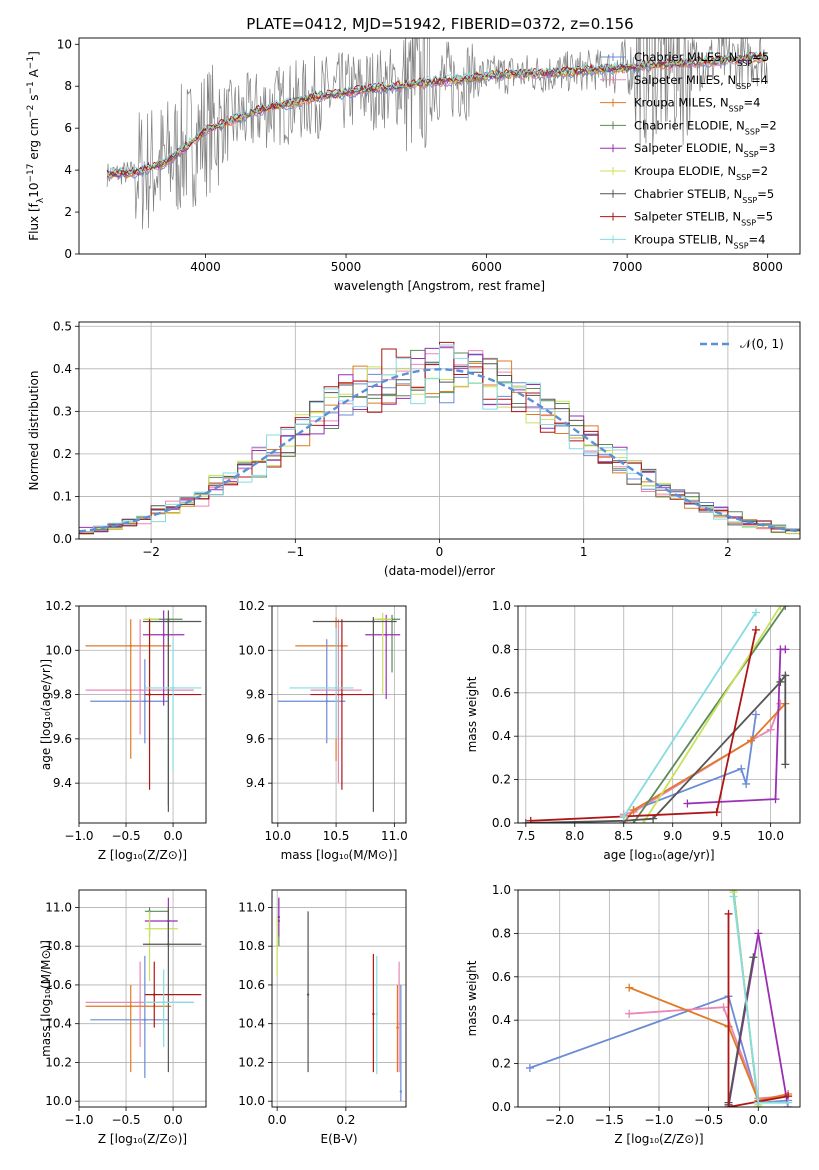 The height and width of the screenshot is (1170, 819). Describe the element at coordinates (46, 714) in the screenshot. I see `y-axis-label: age [log₁₀(age/yr)]` at that location.